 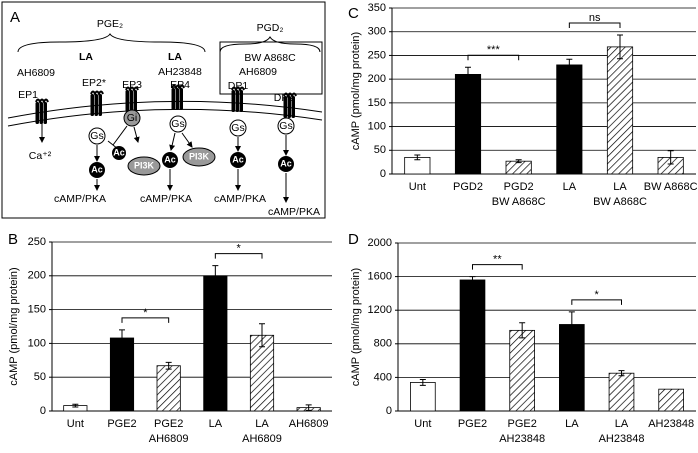 What do you see at coordinates (270, 28) in the screenshot?
I see `ligand: PGD₂` at bounding box center [270, 28].